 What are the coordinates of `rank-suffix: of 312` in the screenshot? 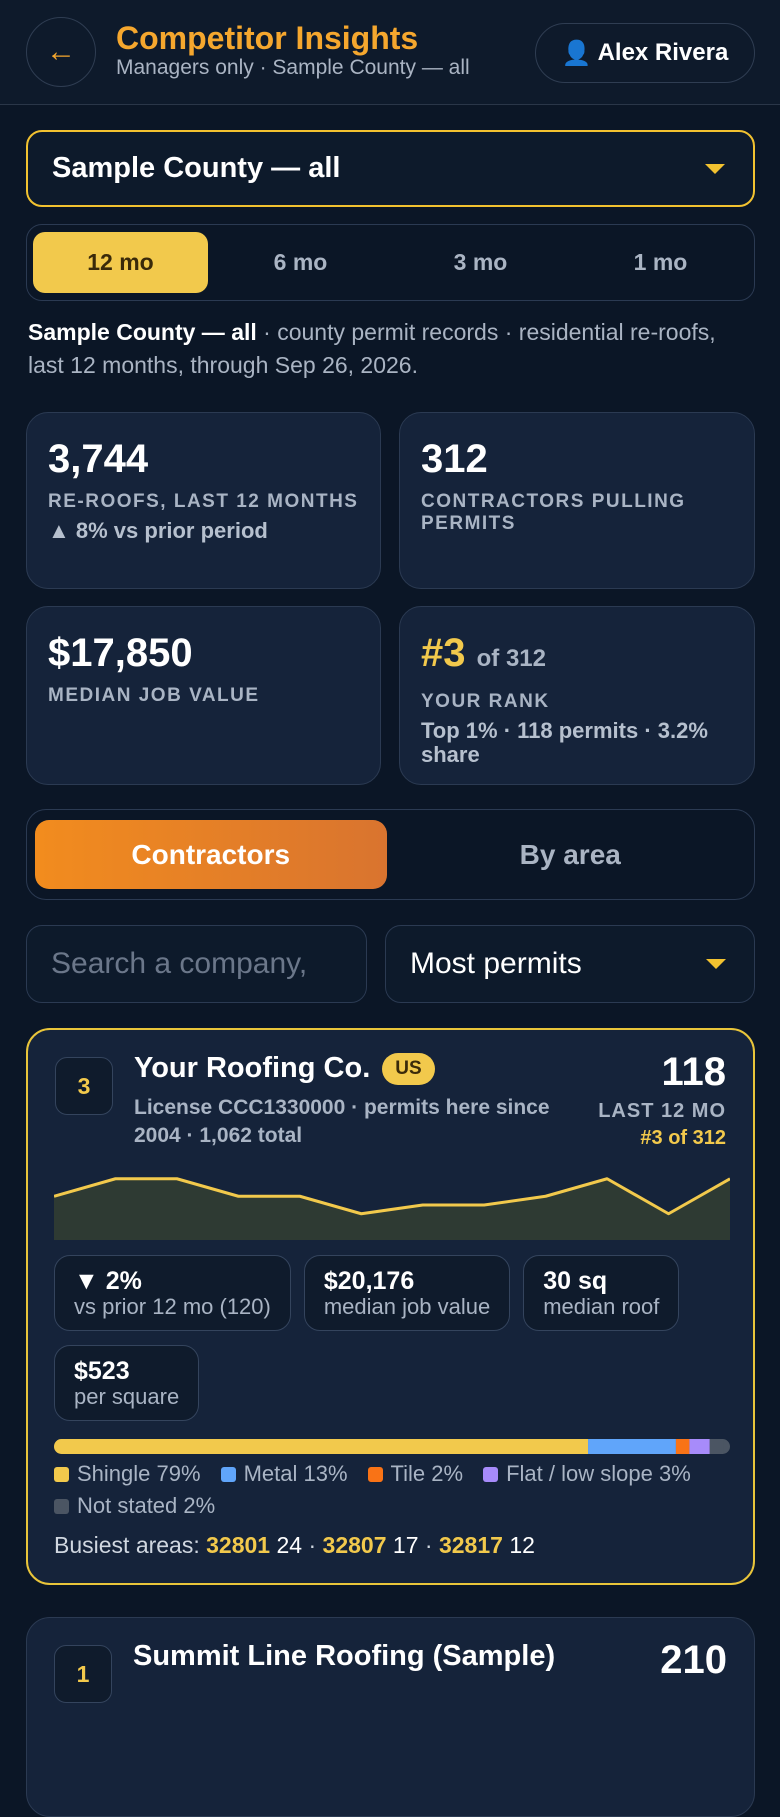 It's located at (511, 658).